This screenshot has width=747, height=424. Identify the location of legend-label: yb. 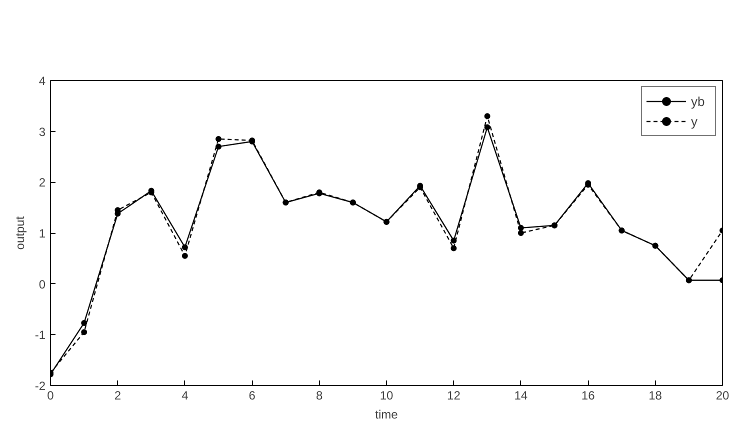
(698, 101).